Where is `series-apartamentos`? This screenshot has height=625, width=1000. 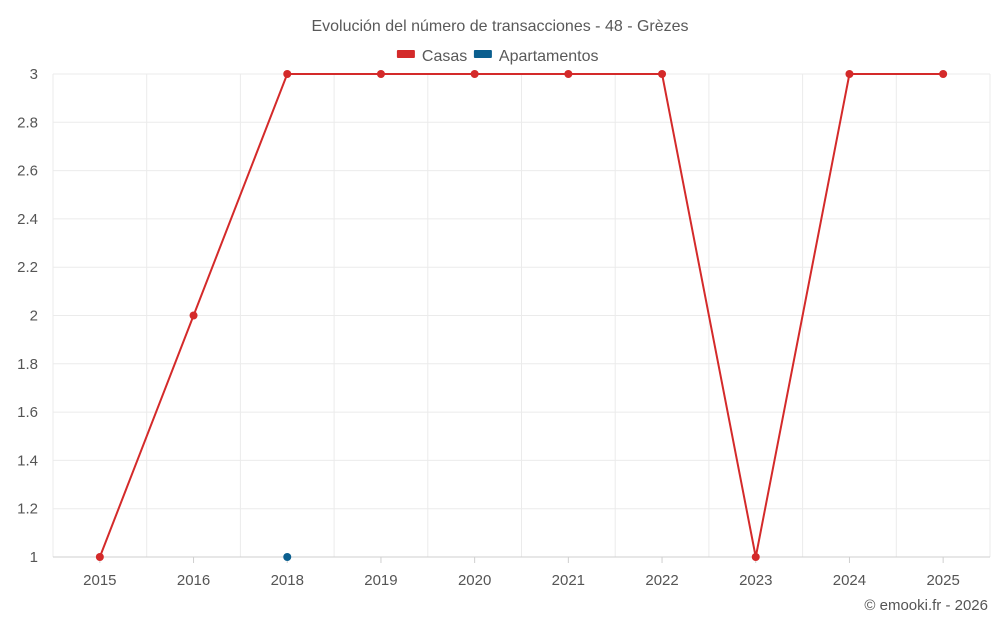 series-apartamentos is located at coordinates (287, 557).